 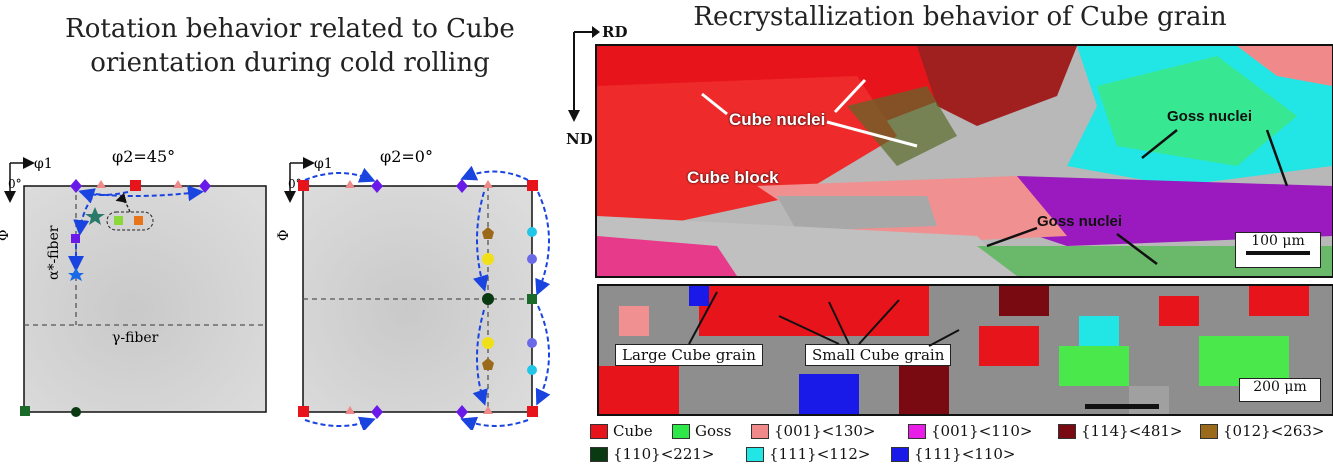 I want to click on legend-item-goss: Goss, so click(x=701, y=431).